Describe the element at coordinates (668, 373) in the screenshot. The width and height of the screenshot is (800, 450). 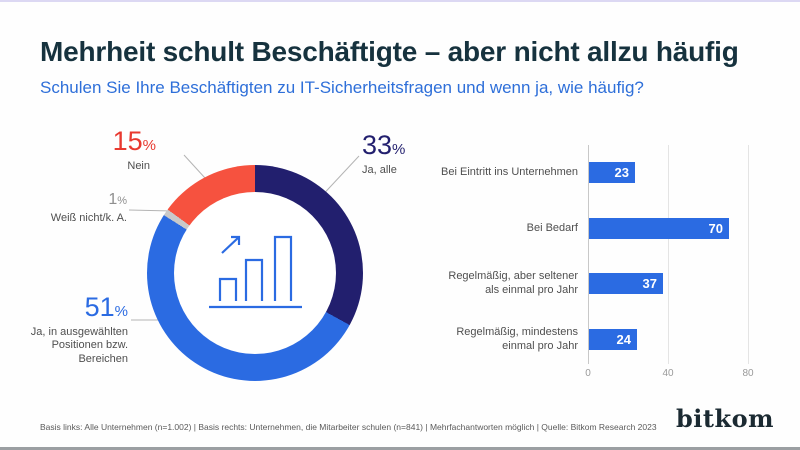
I see `x-axis-tick: 40` at that location.